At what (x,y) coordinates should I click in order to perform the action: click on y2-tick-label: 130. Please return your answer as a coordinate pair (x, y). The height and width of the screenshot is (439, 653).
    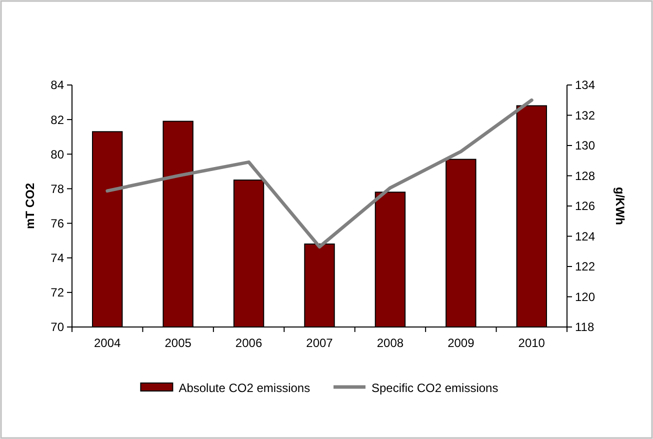
    Looking at the image, I should click on (585, 145).